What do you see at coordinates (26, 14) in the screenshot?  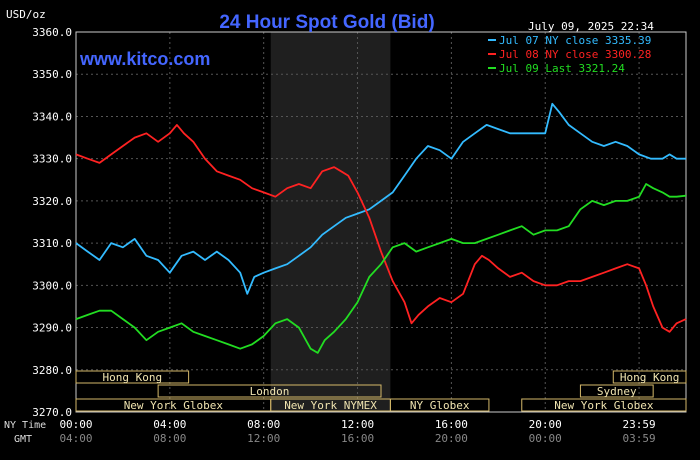 I see `y-axis-label: USD/oz` at bounding box center [26, 14].